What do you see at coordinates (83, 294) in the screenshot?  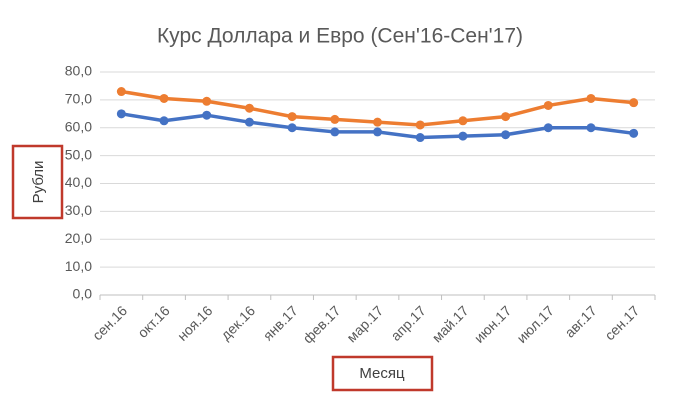 I see `y-tick-label: 0,0` at bounding box center [83, 294].